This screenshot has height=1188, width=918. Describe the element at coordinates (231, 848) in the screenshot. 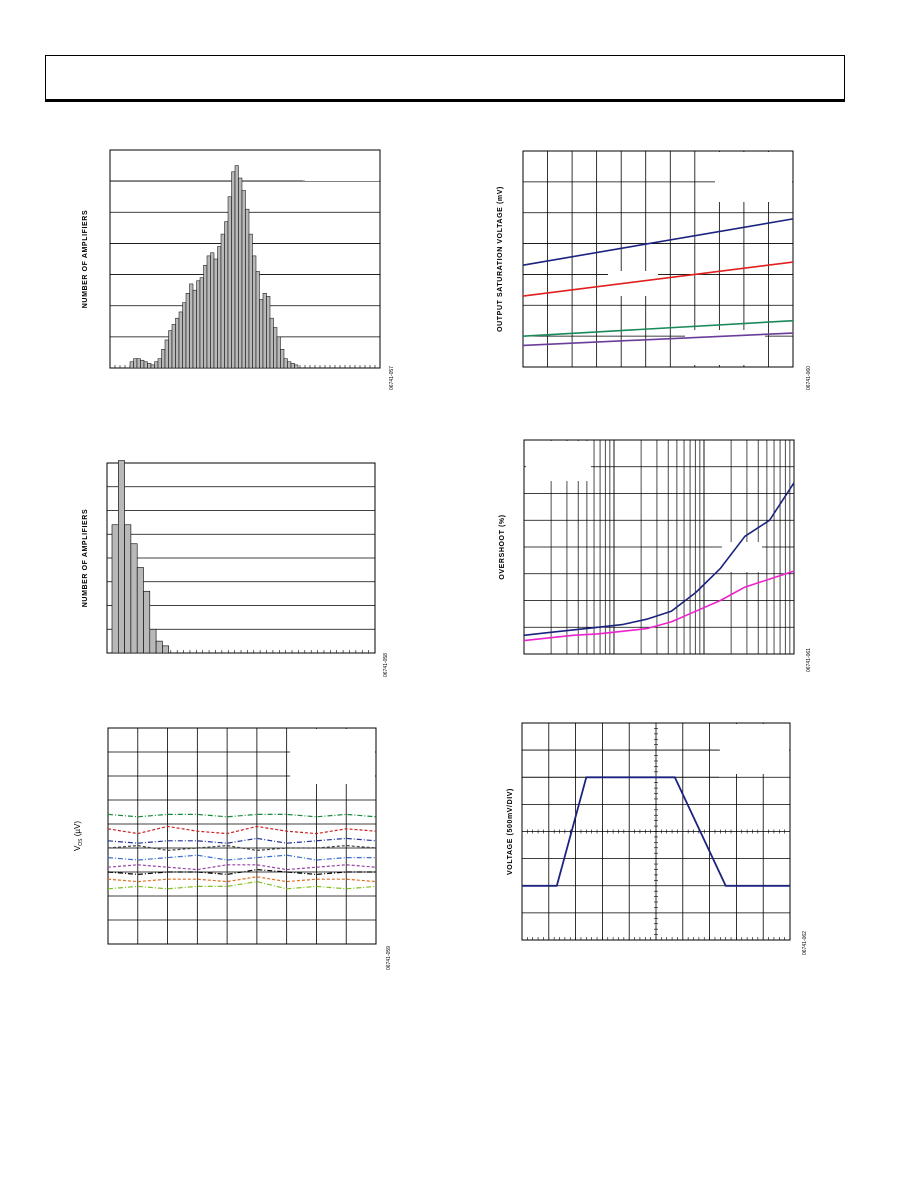

I see `vos-drift-panel: VOS (µV) 06741-059` at that location.